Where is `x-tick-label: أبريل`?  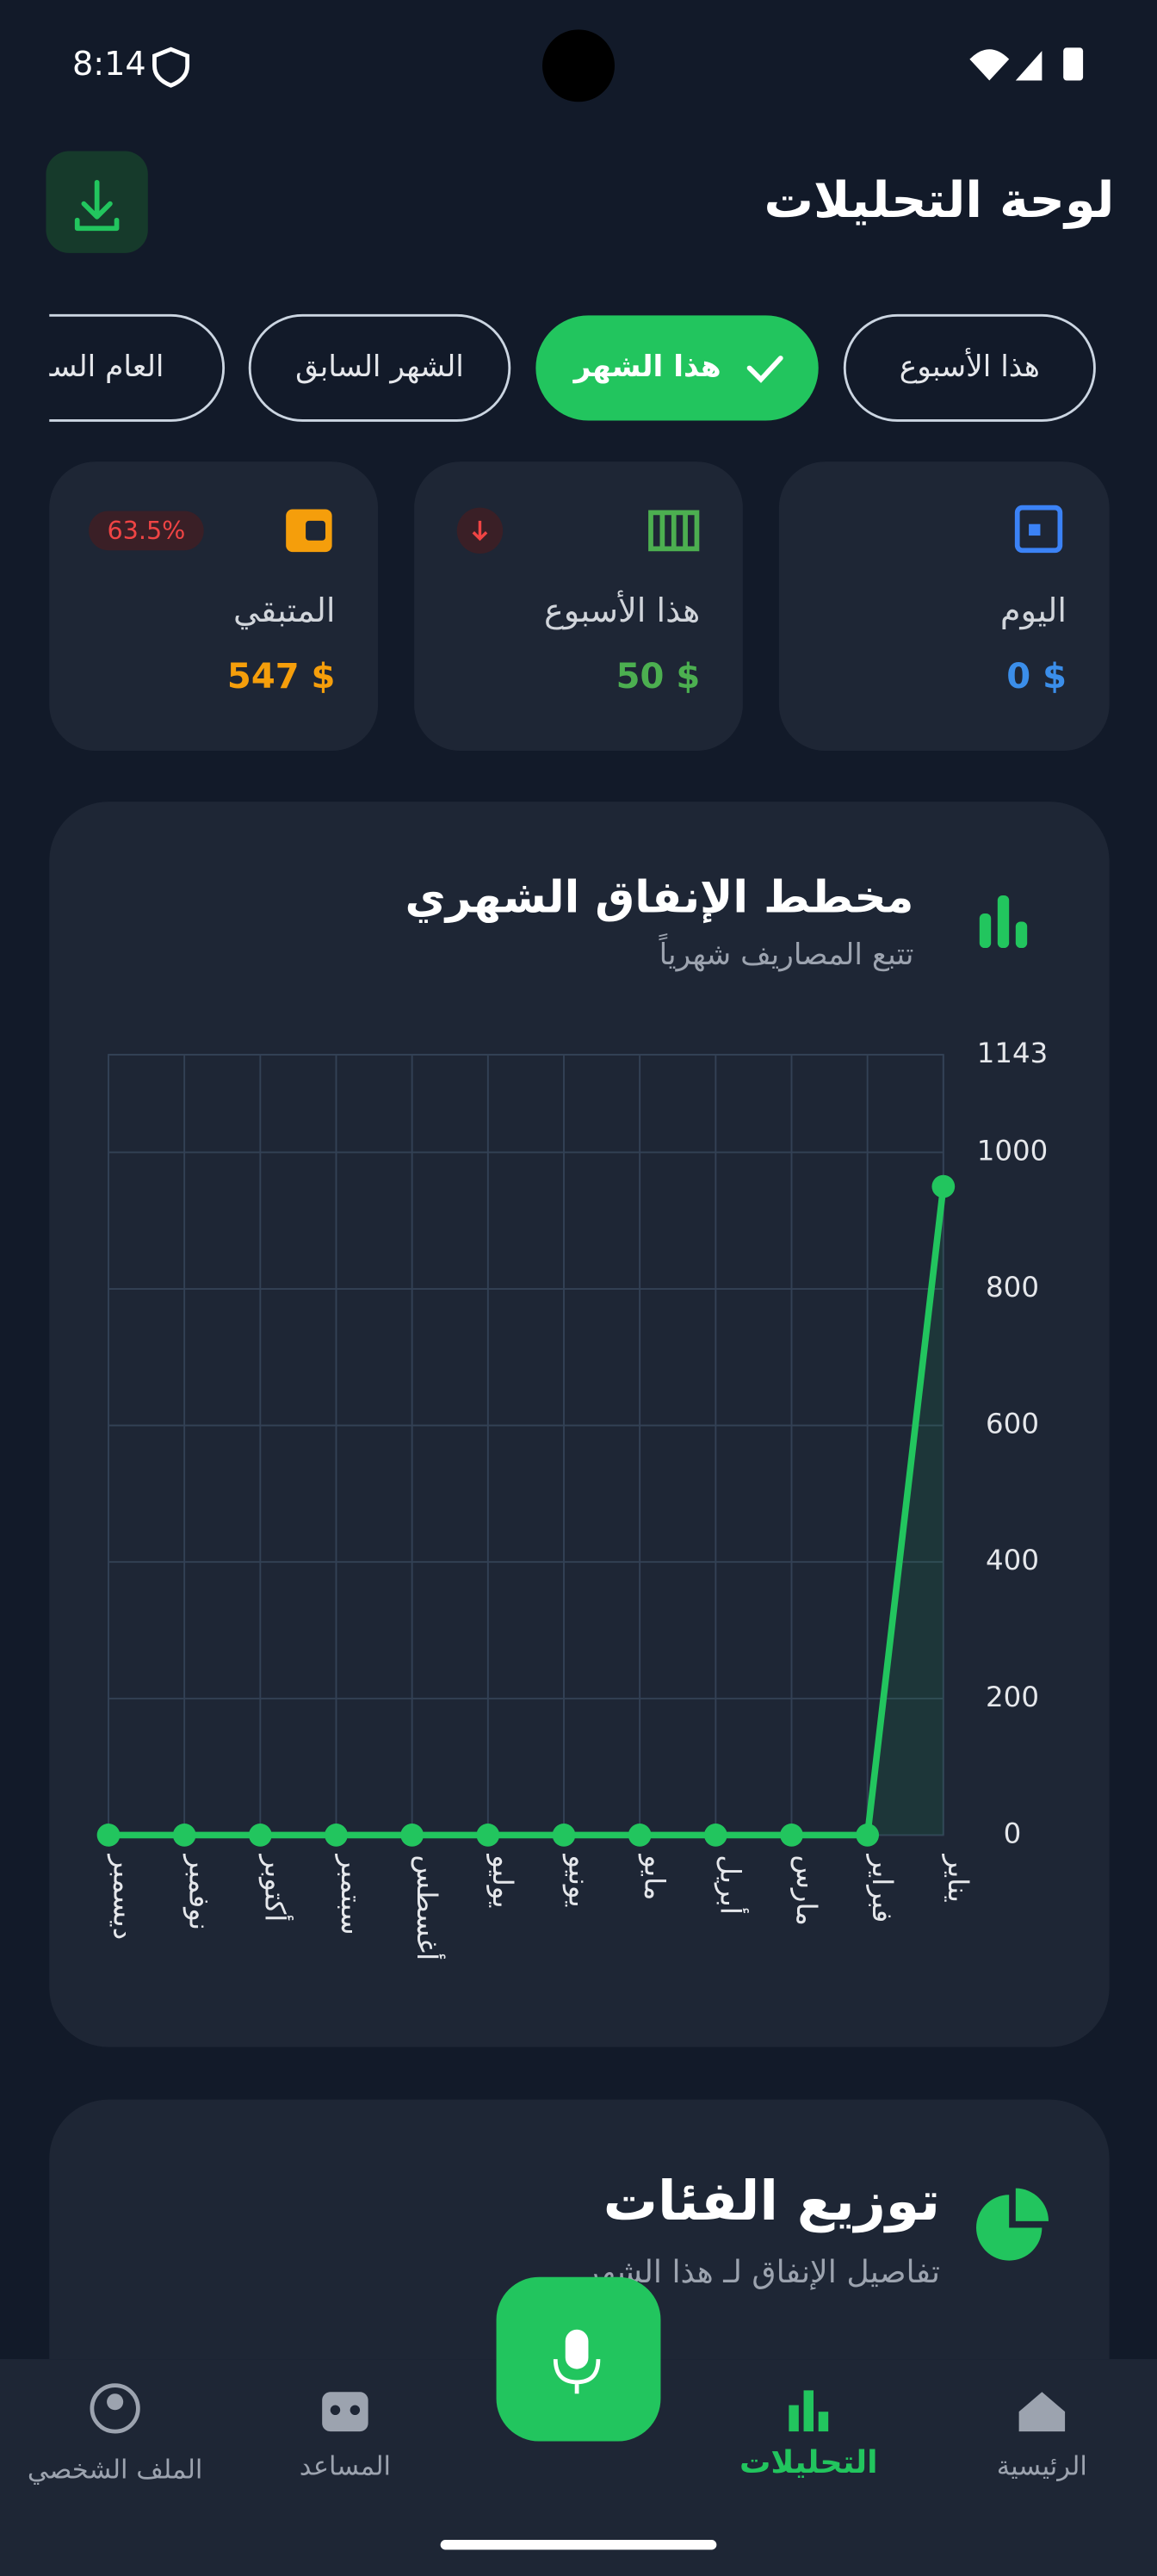
x-tick-label: أبريل is located at coordinates (733, 1885).